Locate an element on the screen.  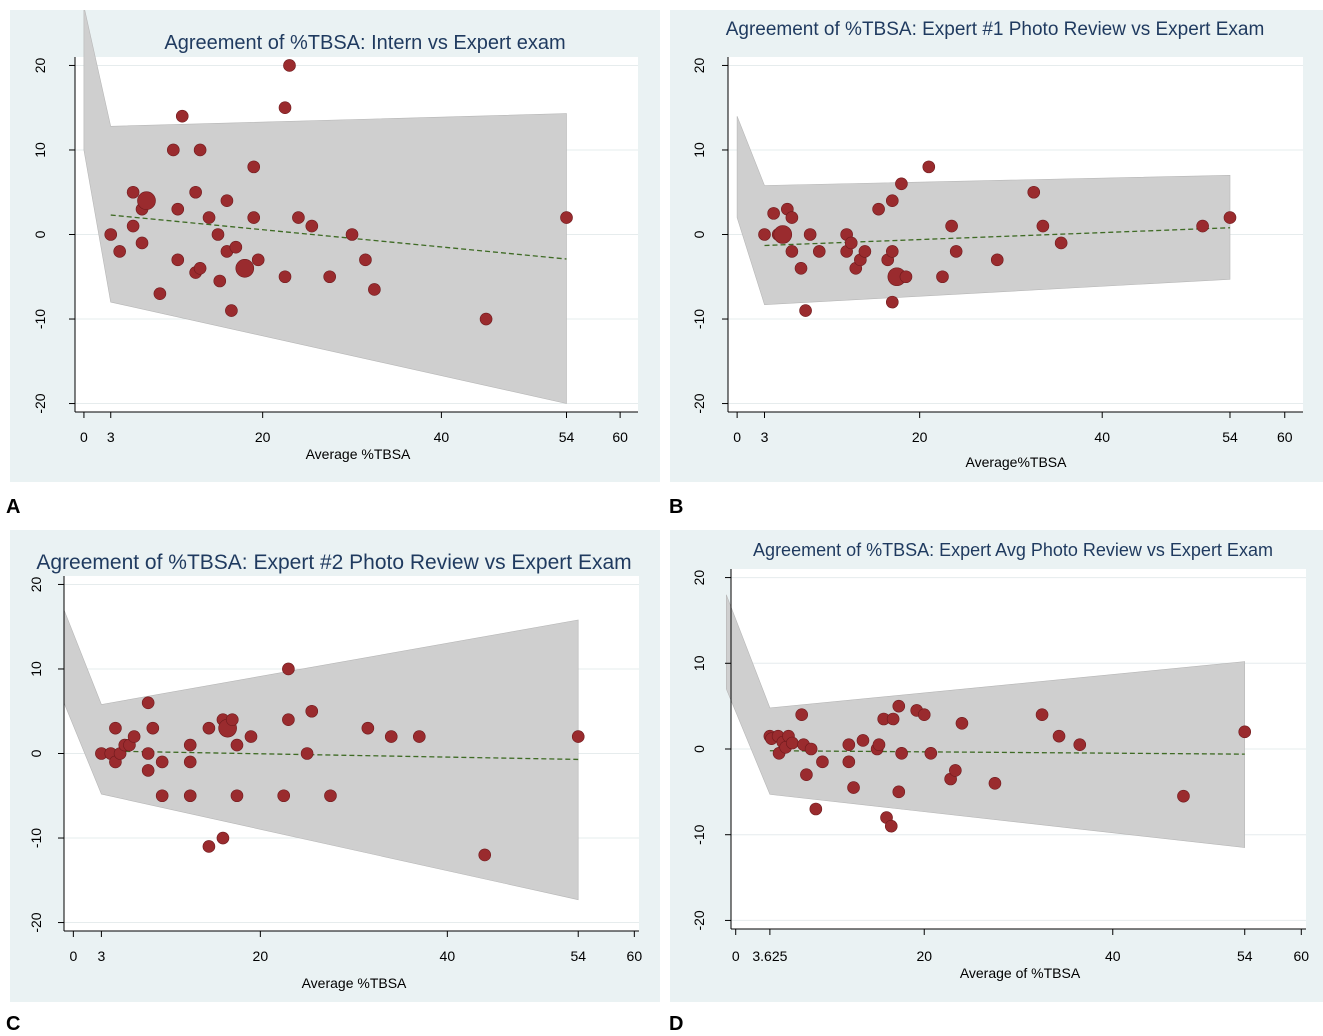
panel-letter: B is located at coordinates (676, 507).